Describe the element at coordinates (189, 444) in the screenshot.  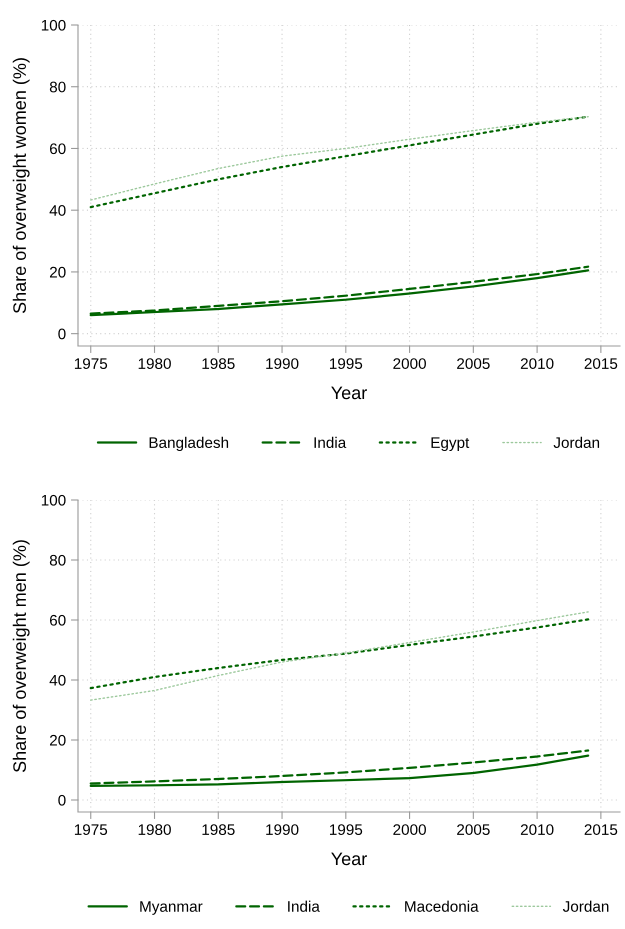
I see `legend-label: Bangladesh` at that location.